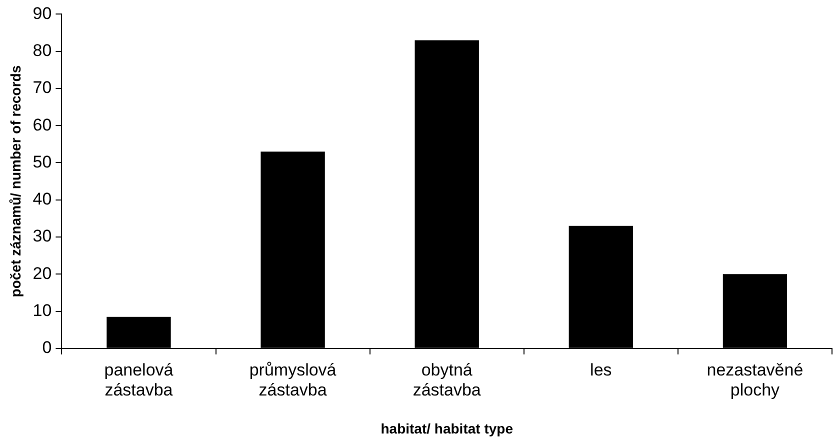  What do you see at coordinates (601, 370) in the screenshot?
I see `x-tick-label: les` at bounding box center [601, 370].